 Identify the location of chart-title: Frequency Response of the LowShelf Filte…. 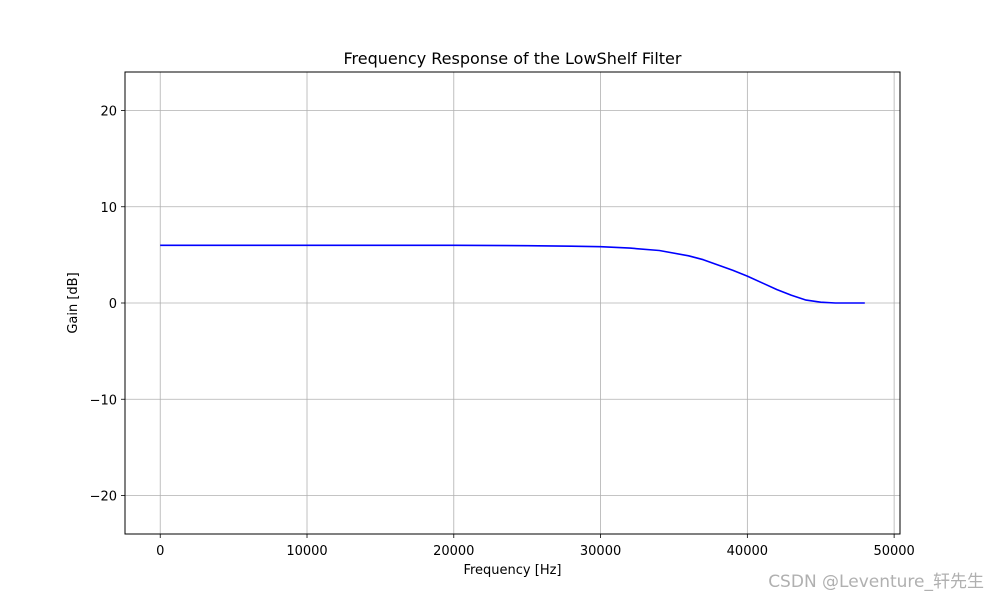
(513, 58).